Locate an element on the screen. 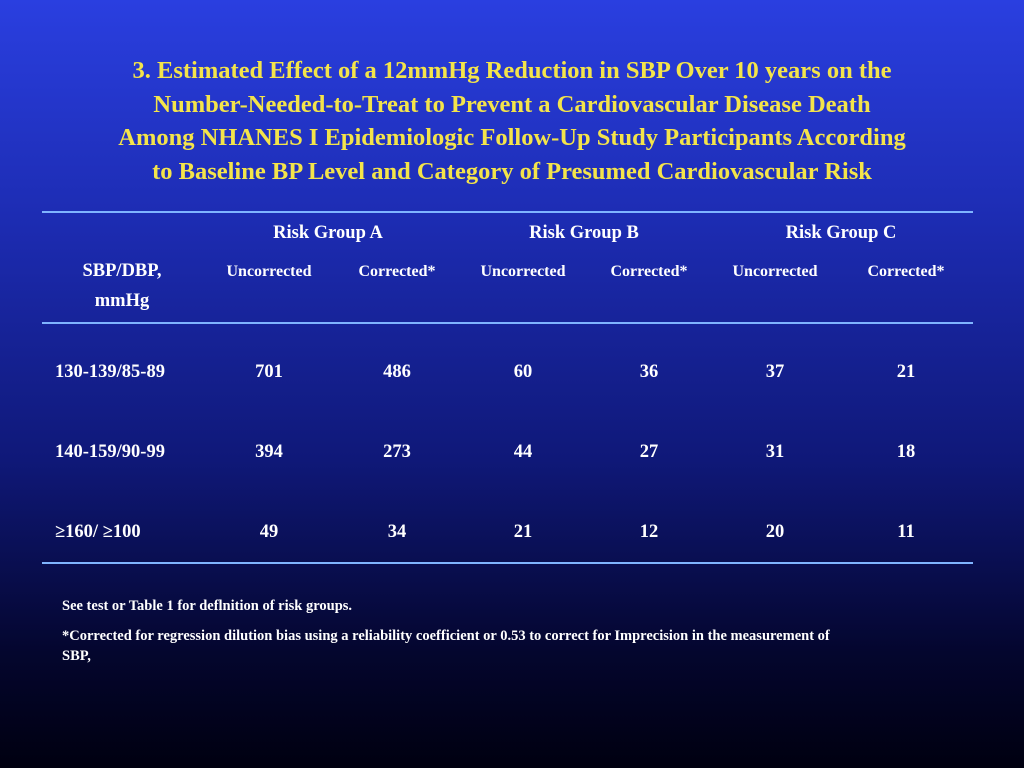 The height and width of the screenshot is (768, 1024). row-header-line: SBP/DBP, is located at coordinates (122, 271).